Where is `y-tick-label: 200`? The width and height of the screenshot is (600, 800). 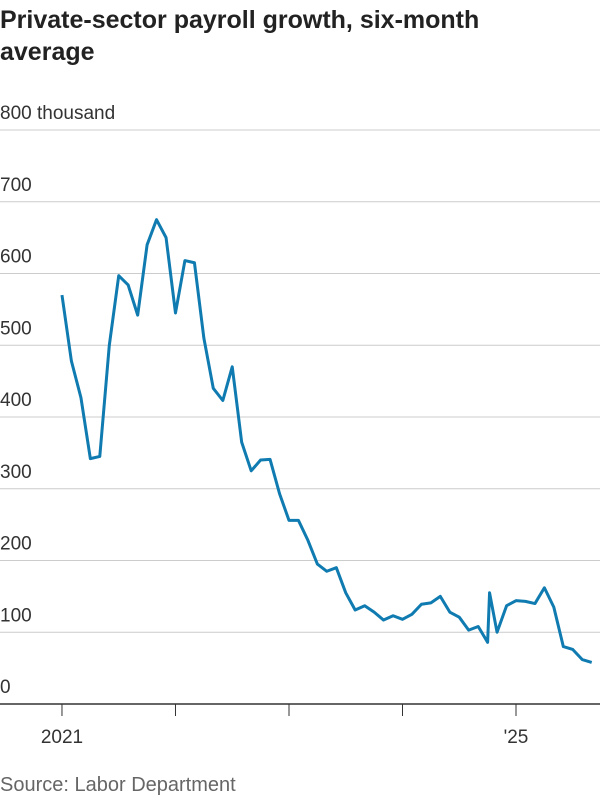
y-tick-label: 200 is located at coordinates (16, 544).